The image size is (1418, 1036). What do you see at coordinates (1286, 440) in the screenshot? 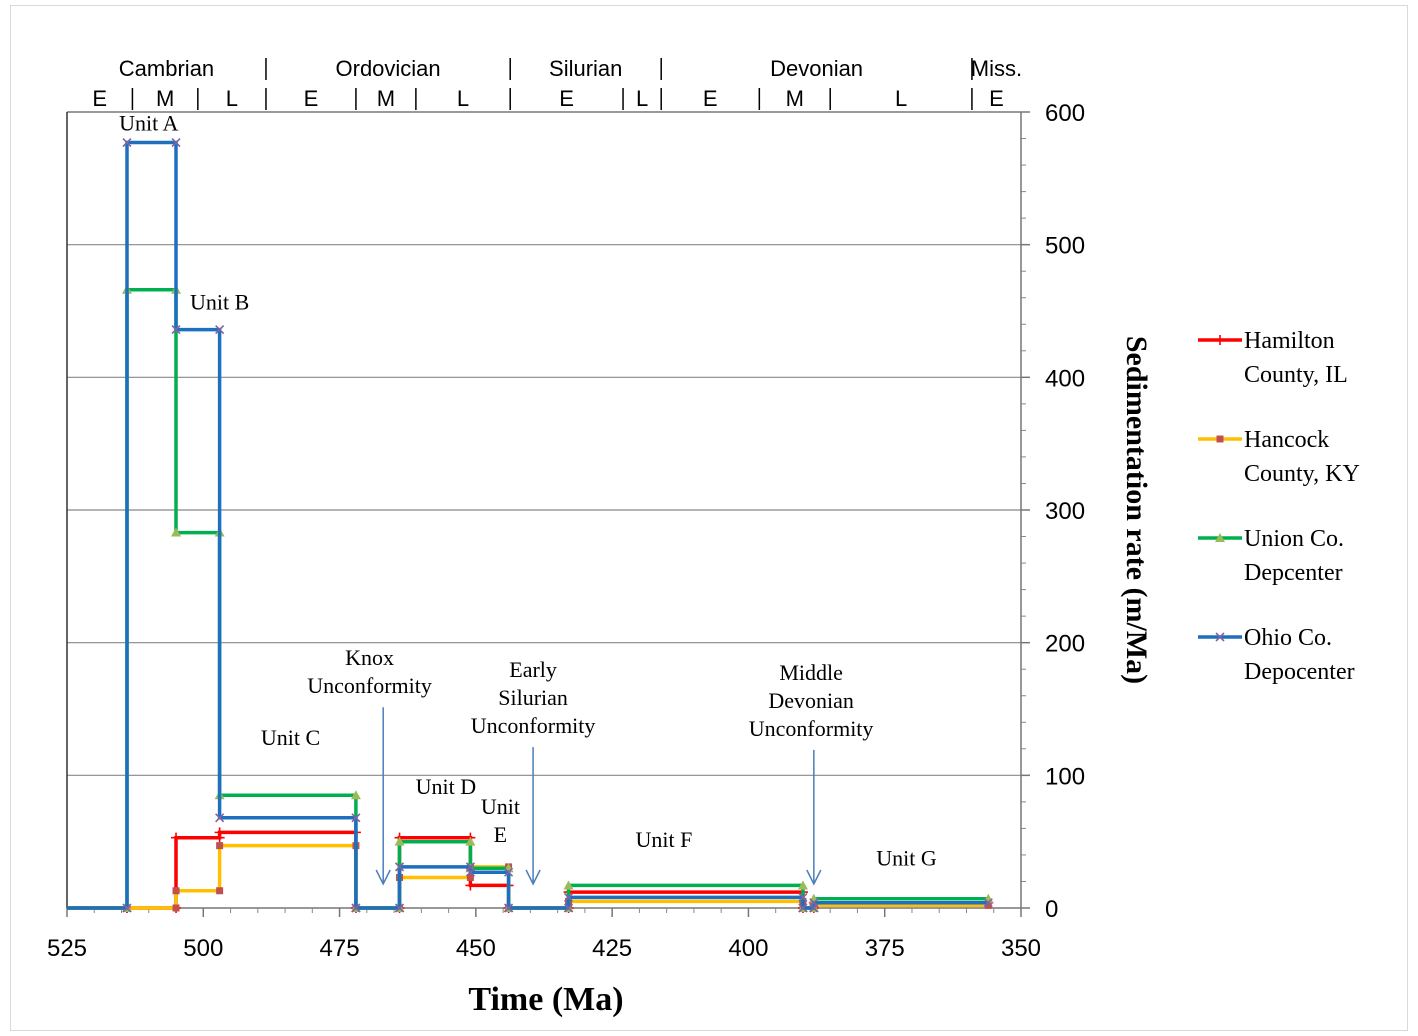
I see `legend-label-line1: Hancock` at bounding box center [1286, 440].